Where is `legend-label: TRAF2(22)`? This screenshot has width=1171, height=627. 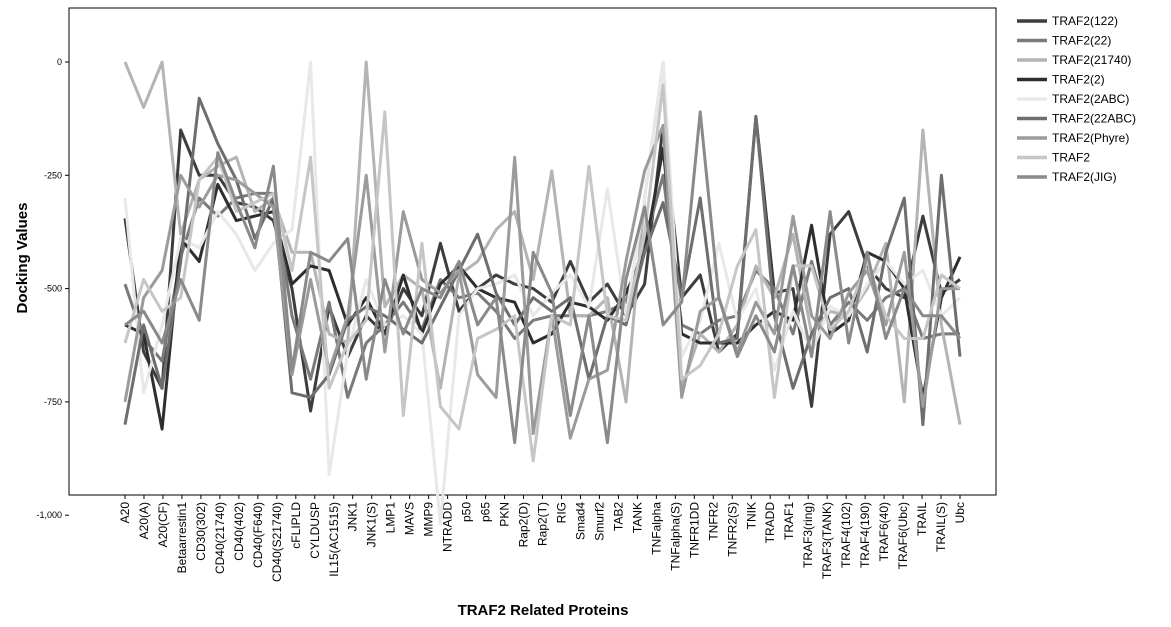 legend-label: TRAF2(22) is located at coordinates (1081, 41).